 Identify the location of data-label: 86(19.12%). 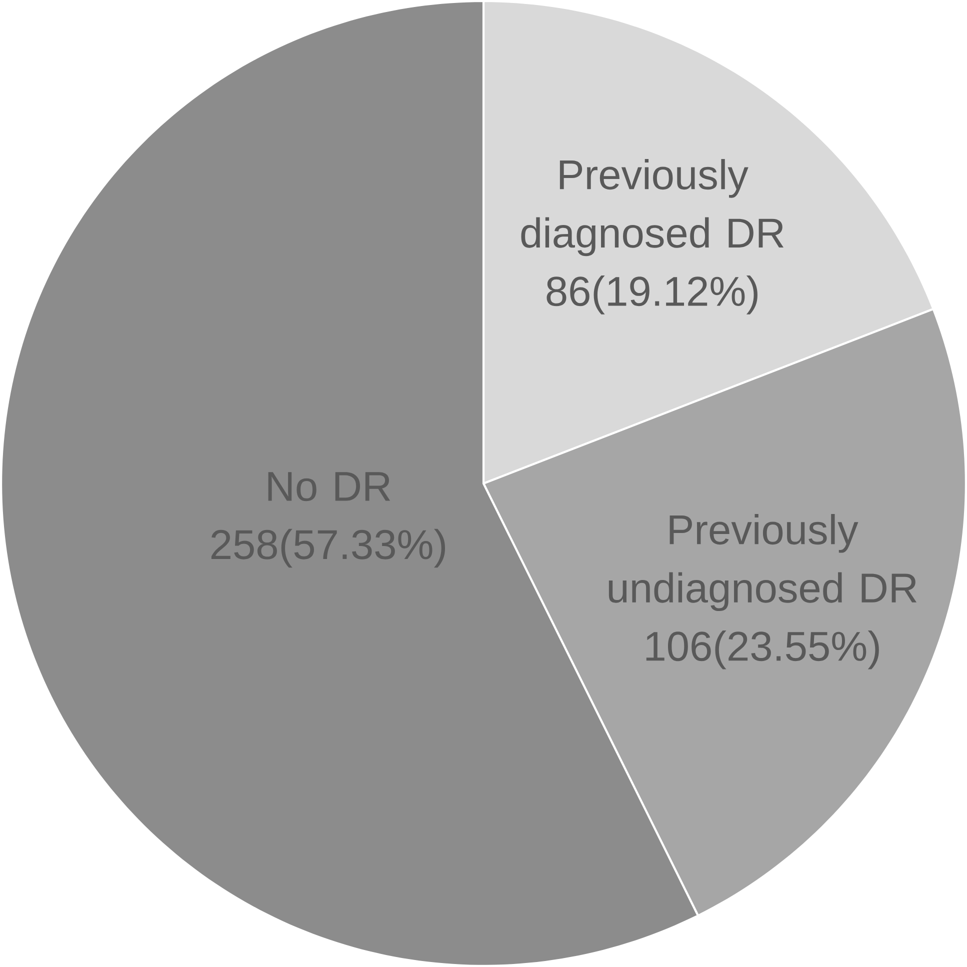
(652, 295).